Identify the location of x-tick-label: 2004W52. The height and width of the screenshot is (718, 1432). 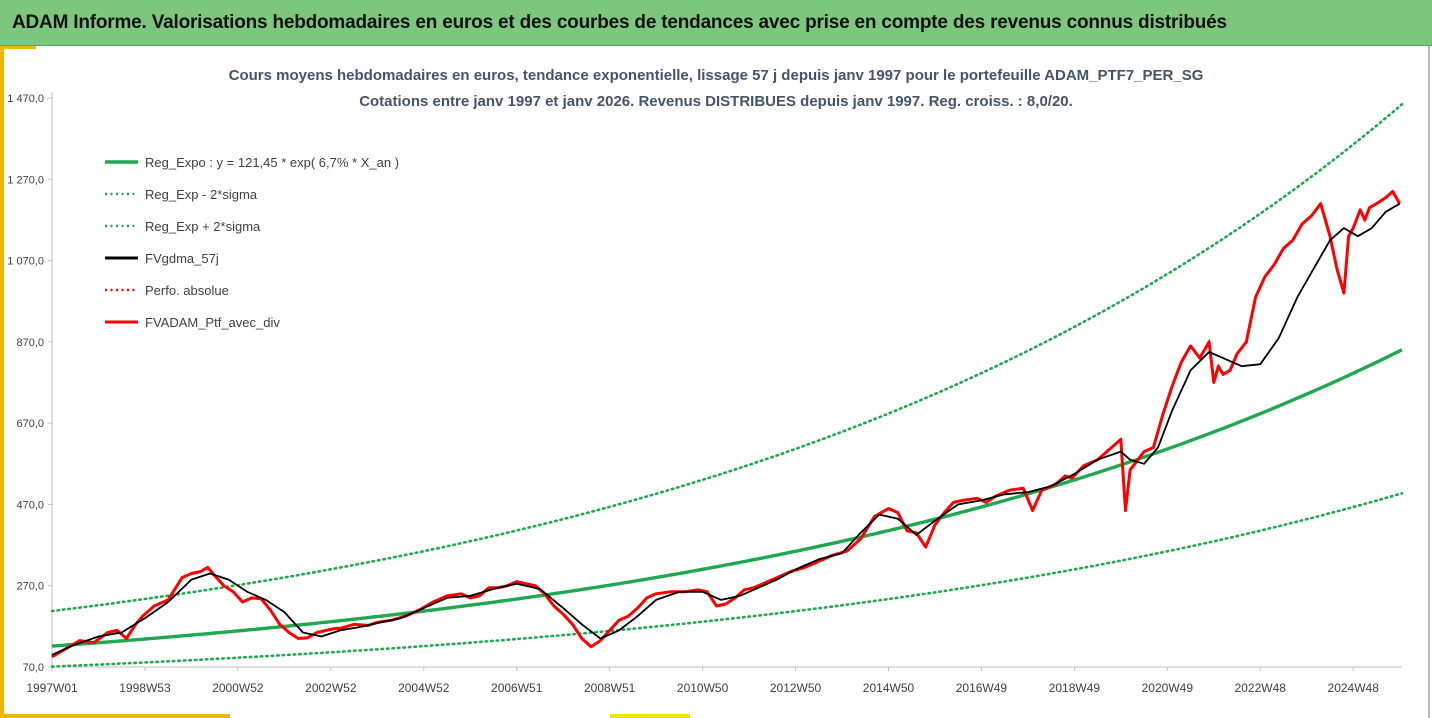
(424, 688).